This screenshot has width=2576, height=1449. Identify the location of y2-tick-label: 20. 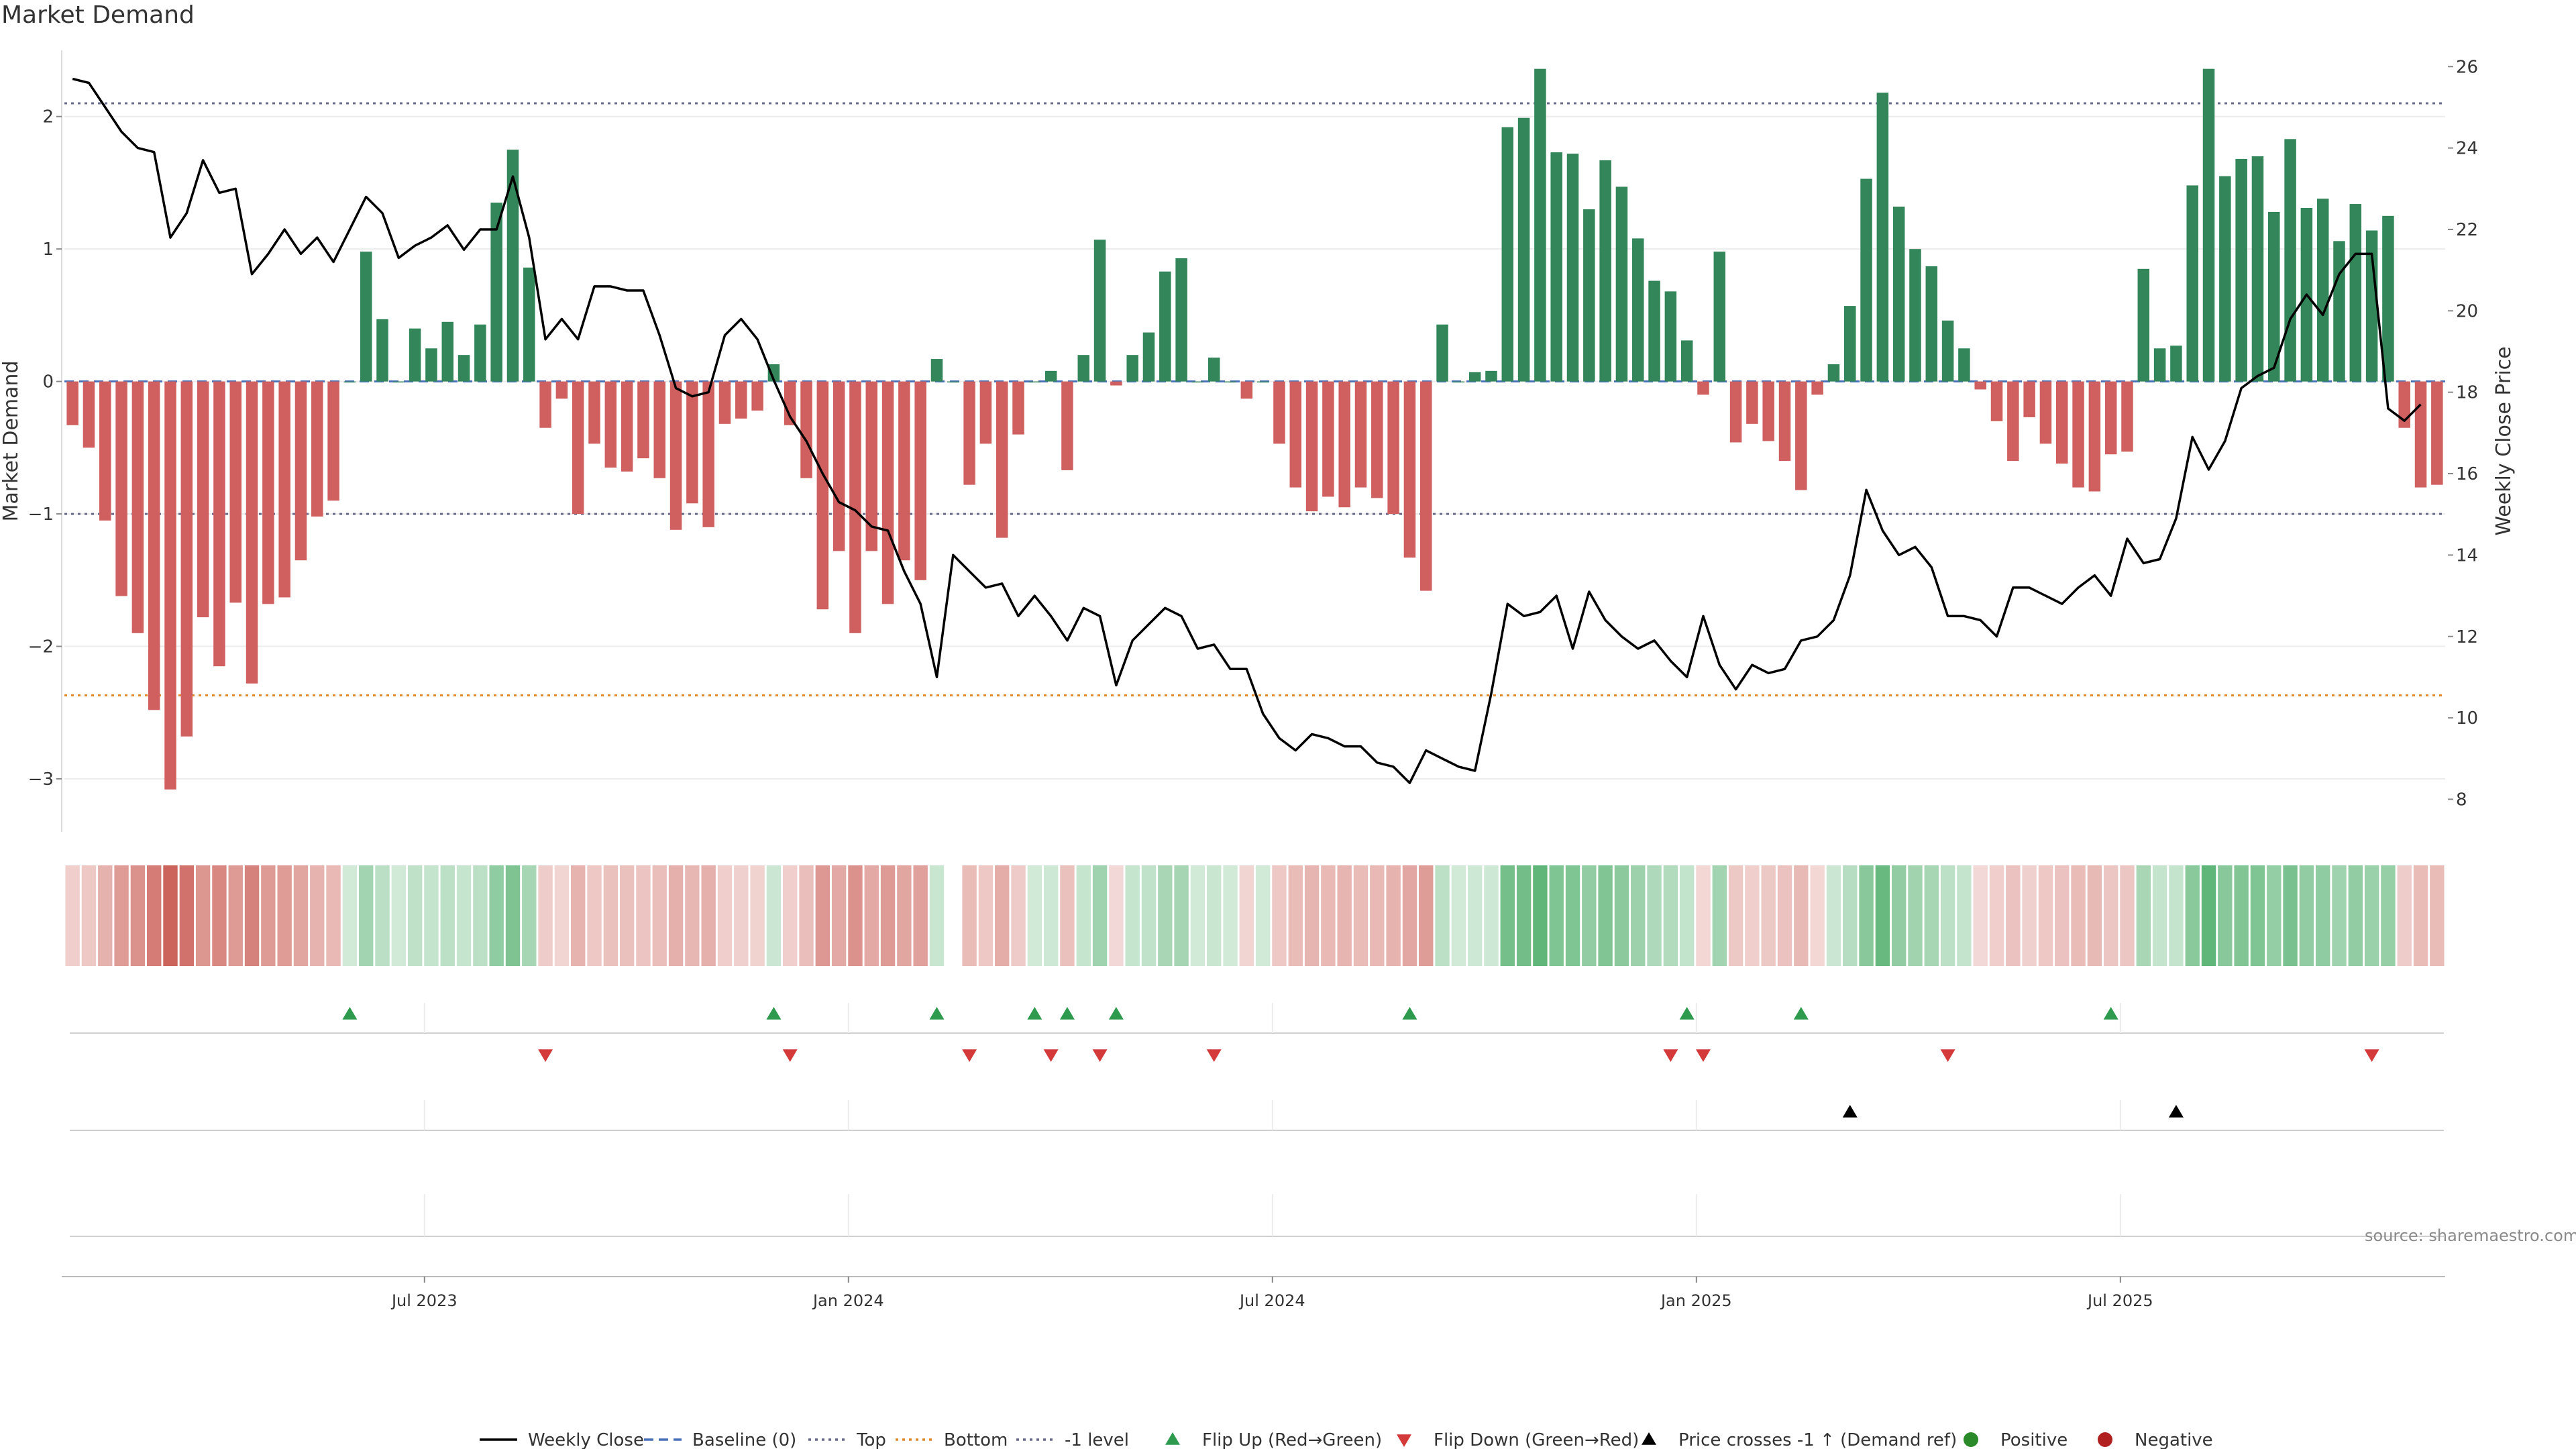
(2467, 311).